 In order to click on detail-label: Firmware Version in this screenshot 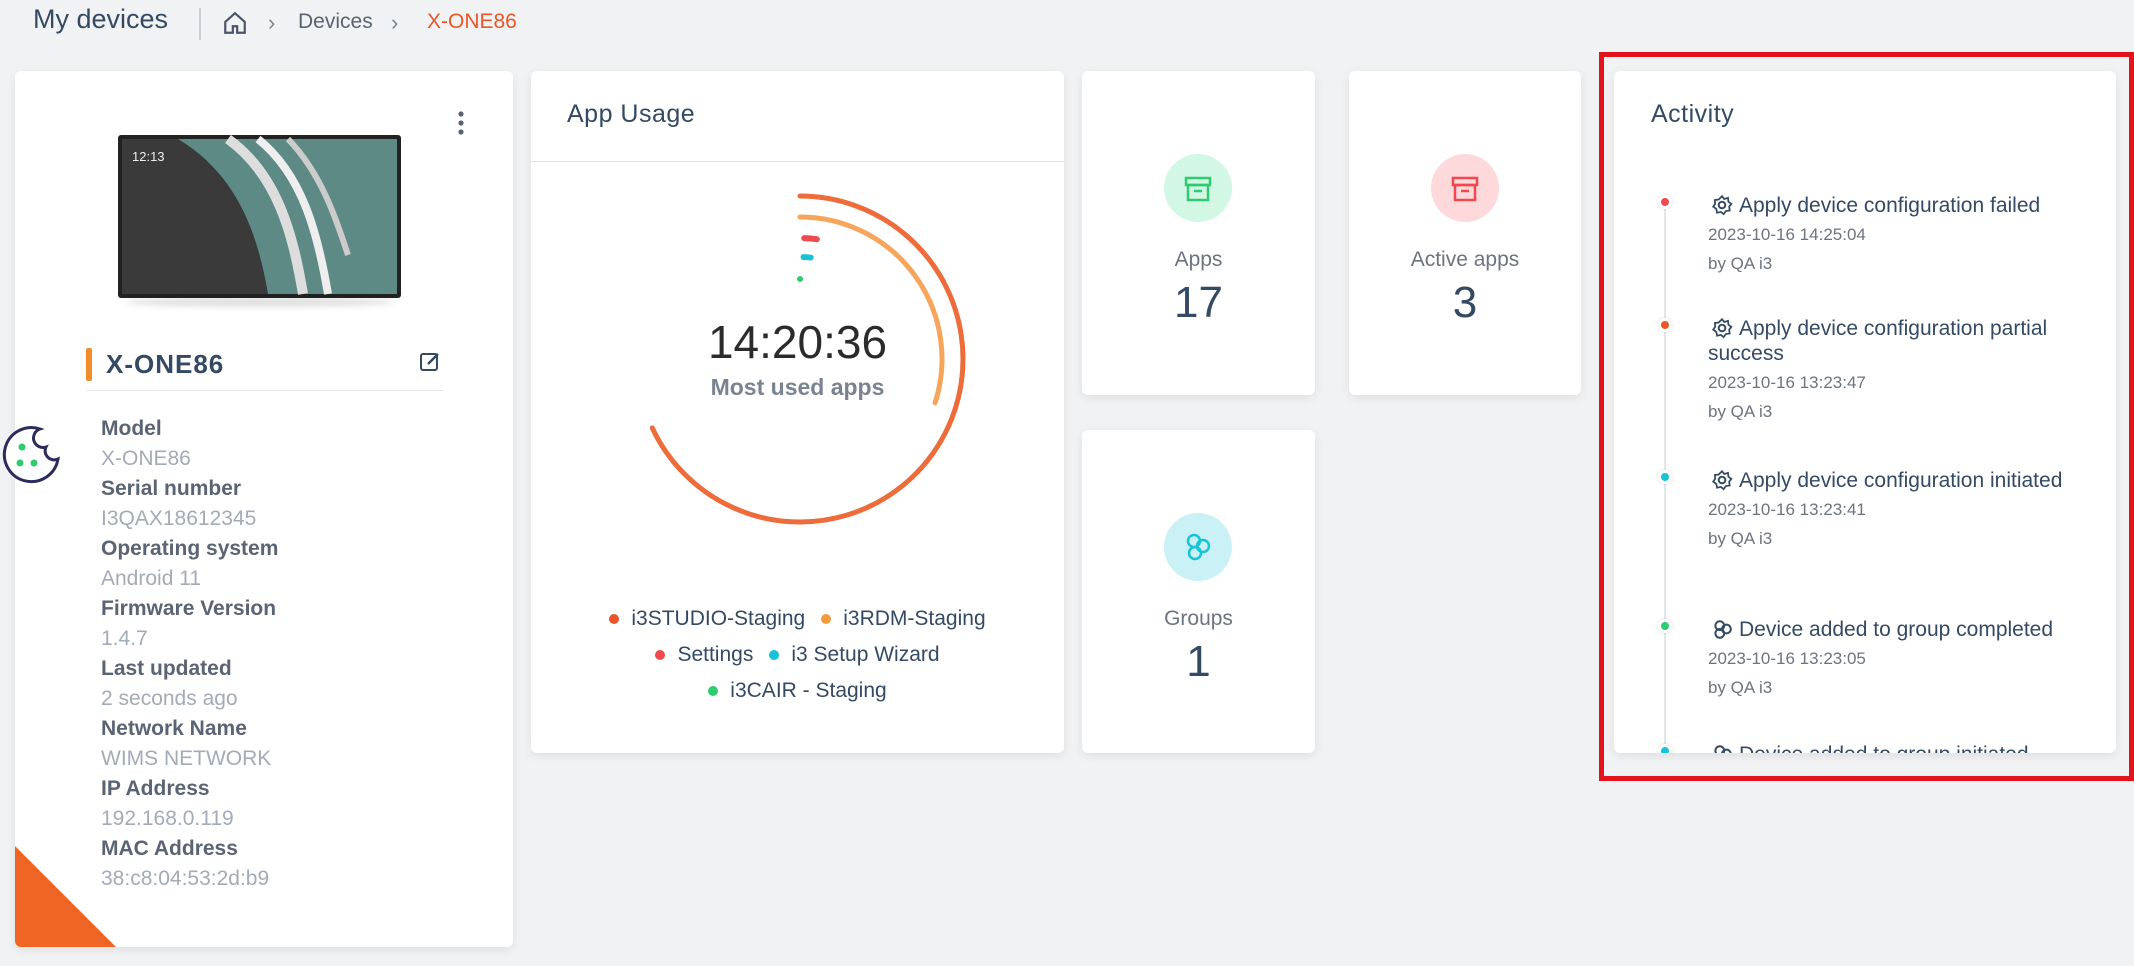, I will do `click(189, 608)`.